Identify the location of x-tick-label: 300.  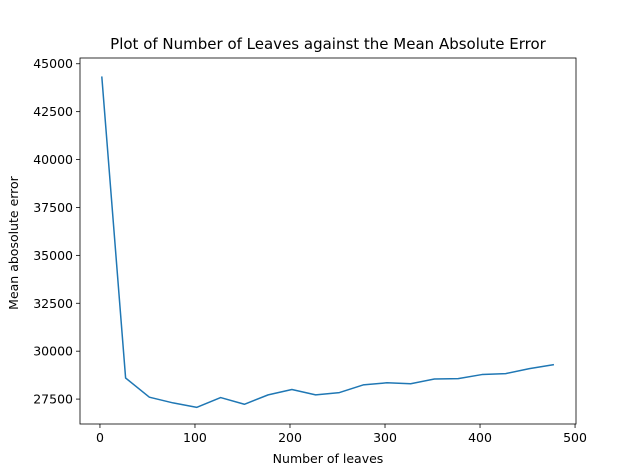
(385, 437).